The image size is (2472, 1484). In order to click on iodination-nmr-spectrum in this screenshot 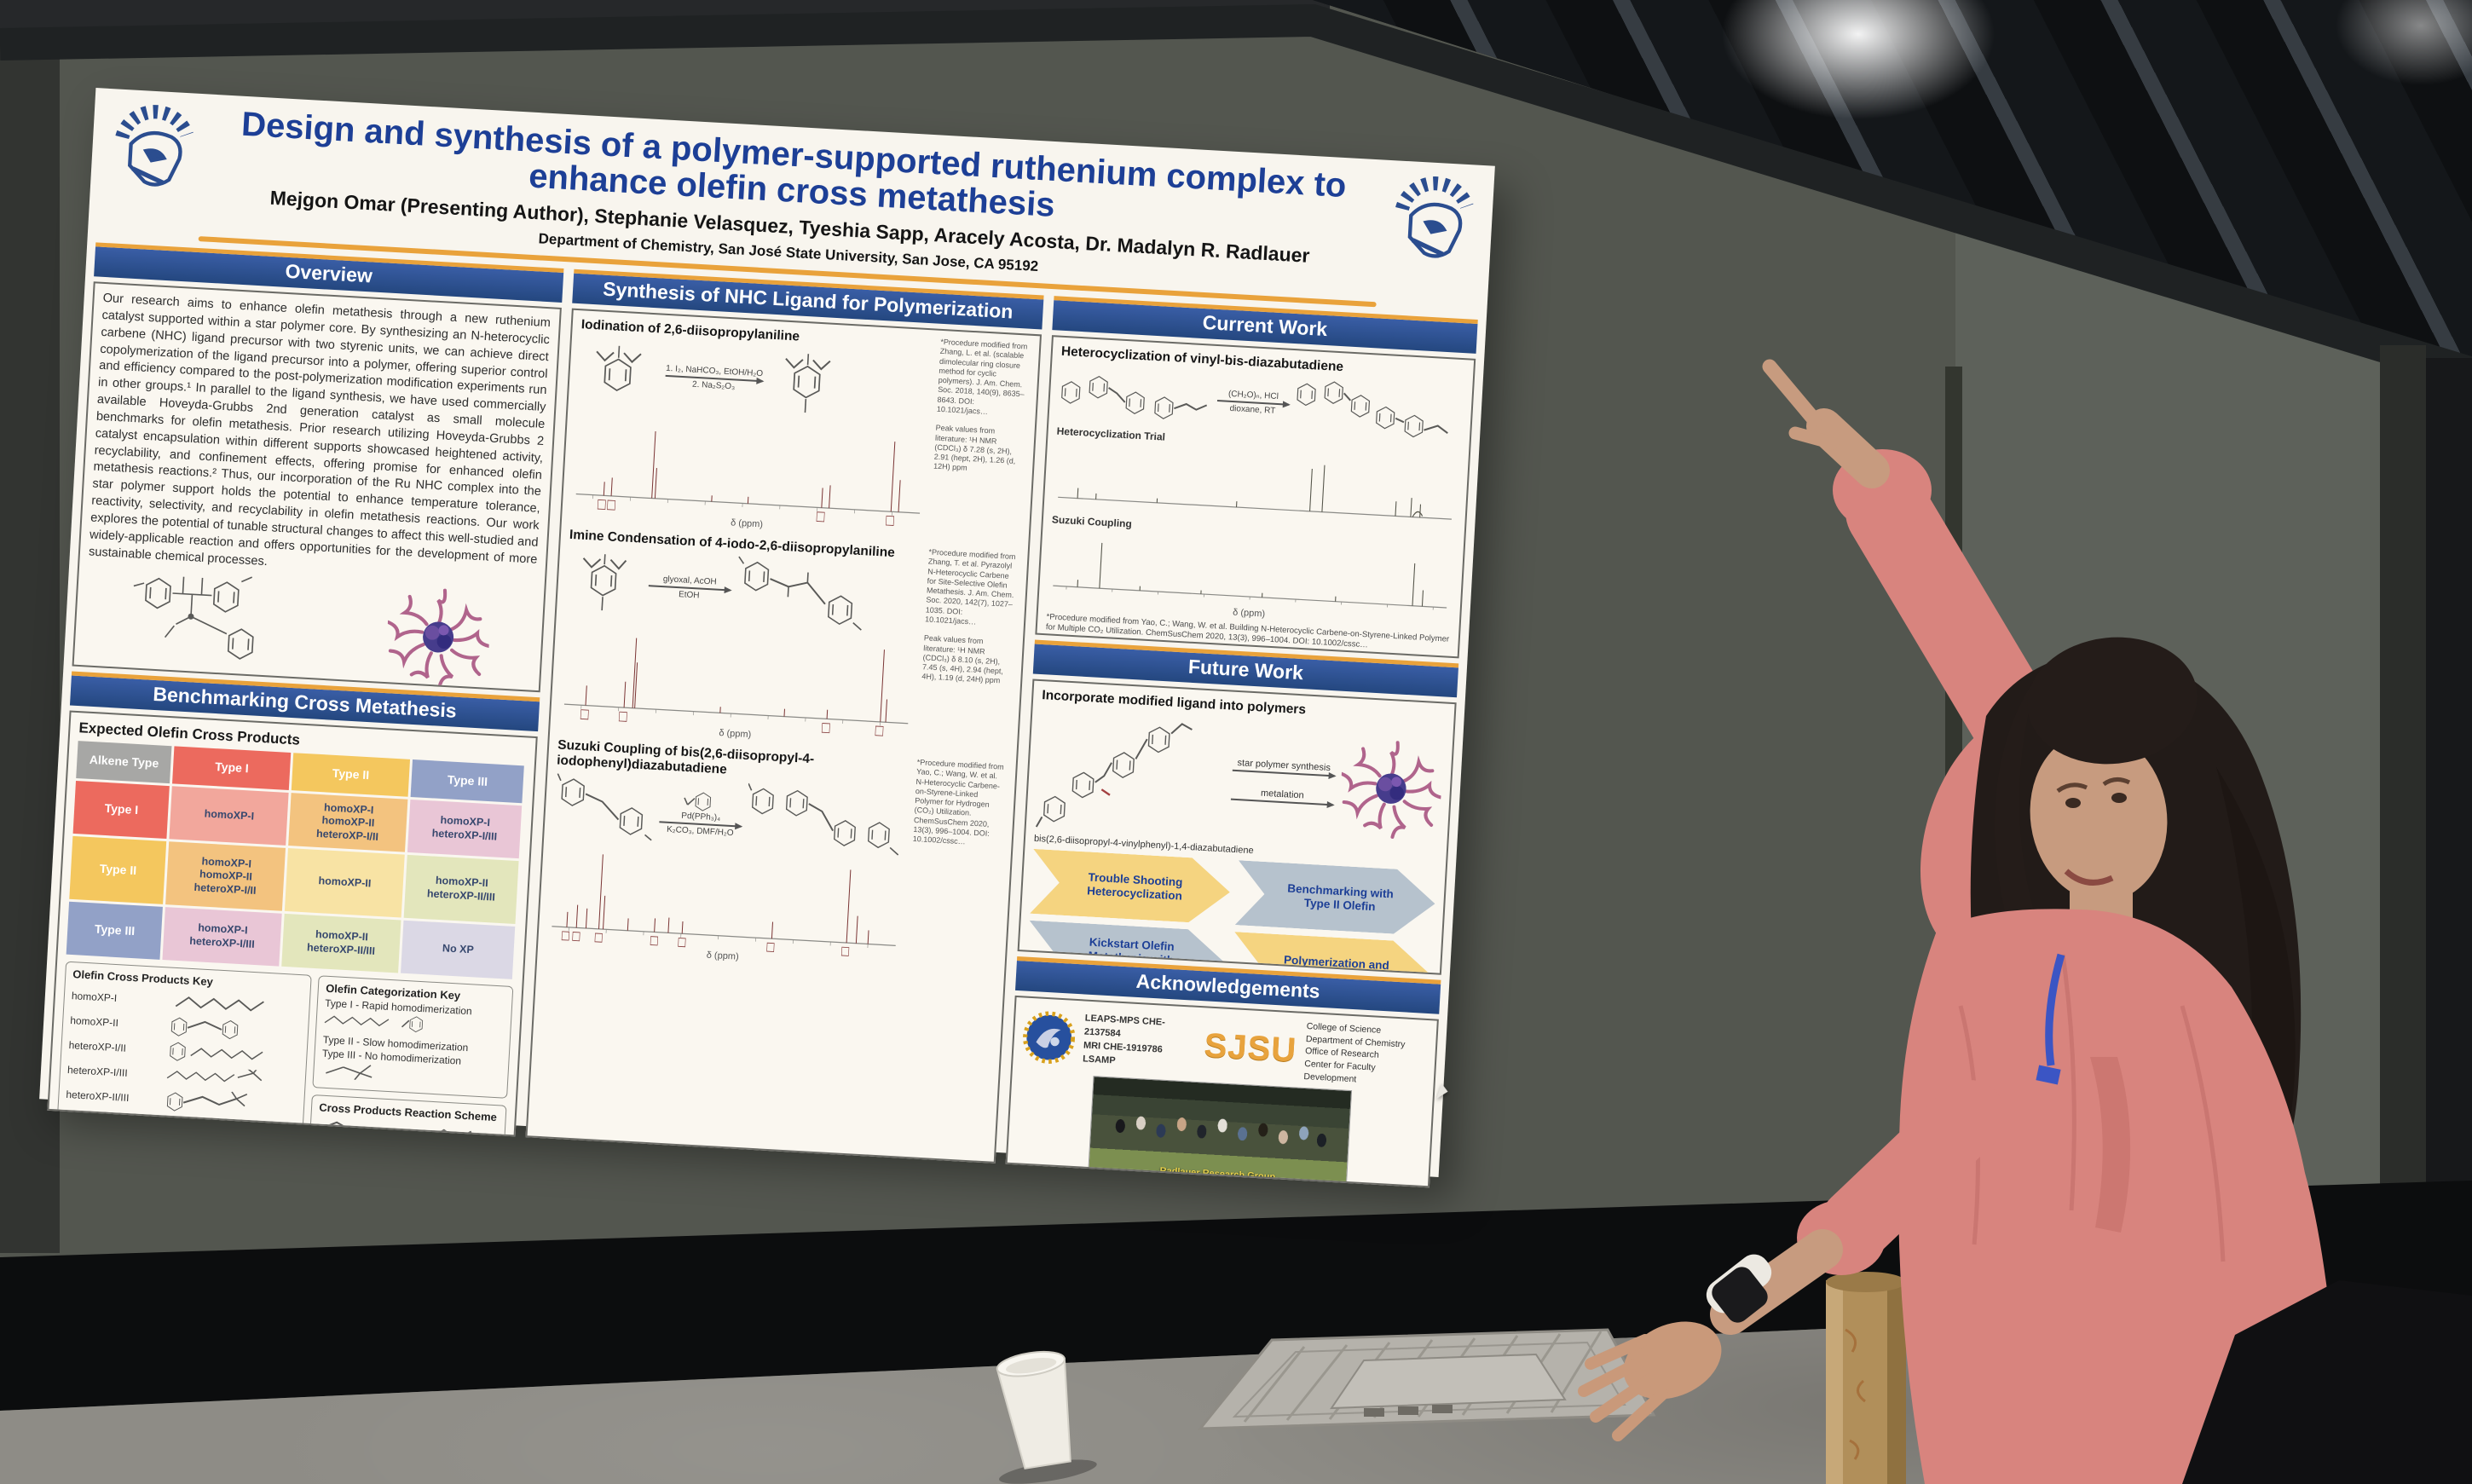, I will do `click(748, 478)`.